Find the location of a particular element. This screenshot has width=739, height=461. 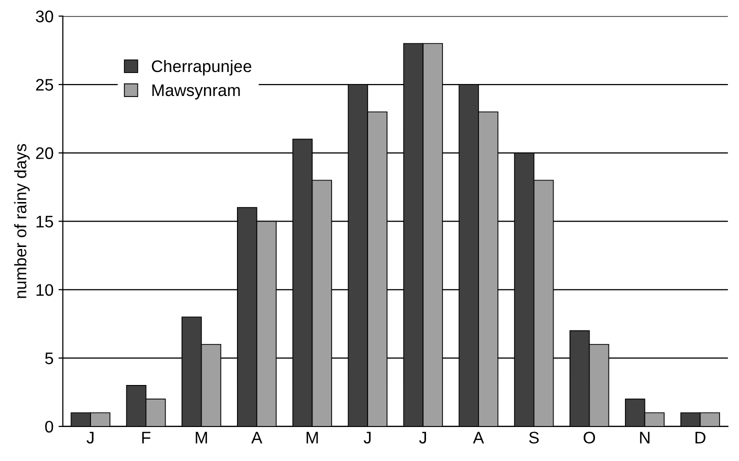

y-tick-label: 20 is located at coordinates (45, 153).